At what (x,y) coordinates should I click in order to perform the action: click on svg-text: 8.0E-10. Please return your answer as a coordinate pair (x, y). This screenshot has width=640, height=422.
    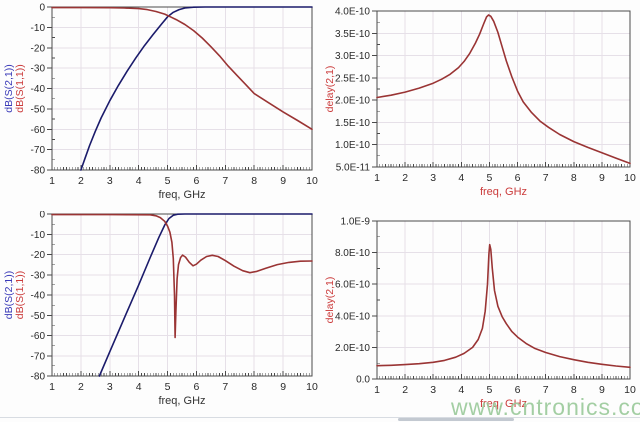
    Looking at the image, I should click on (352, 253).